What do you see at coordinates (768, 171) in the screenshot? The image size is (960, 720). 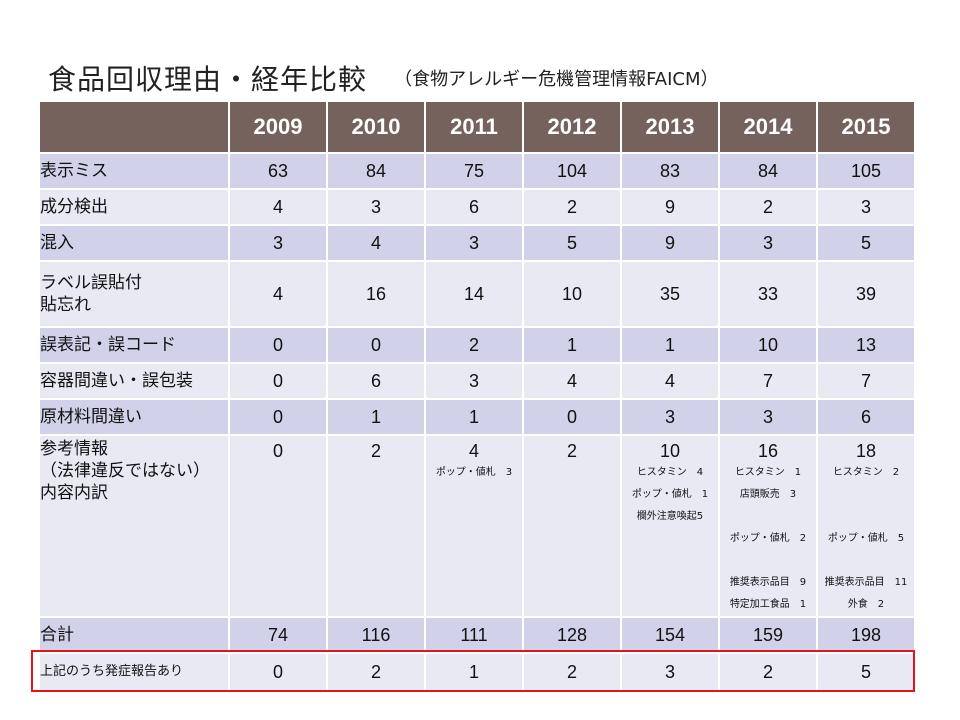 I see `table-cell: 84` at bounding box center [768, 171].